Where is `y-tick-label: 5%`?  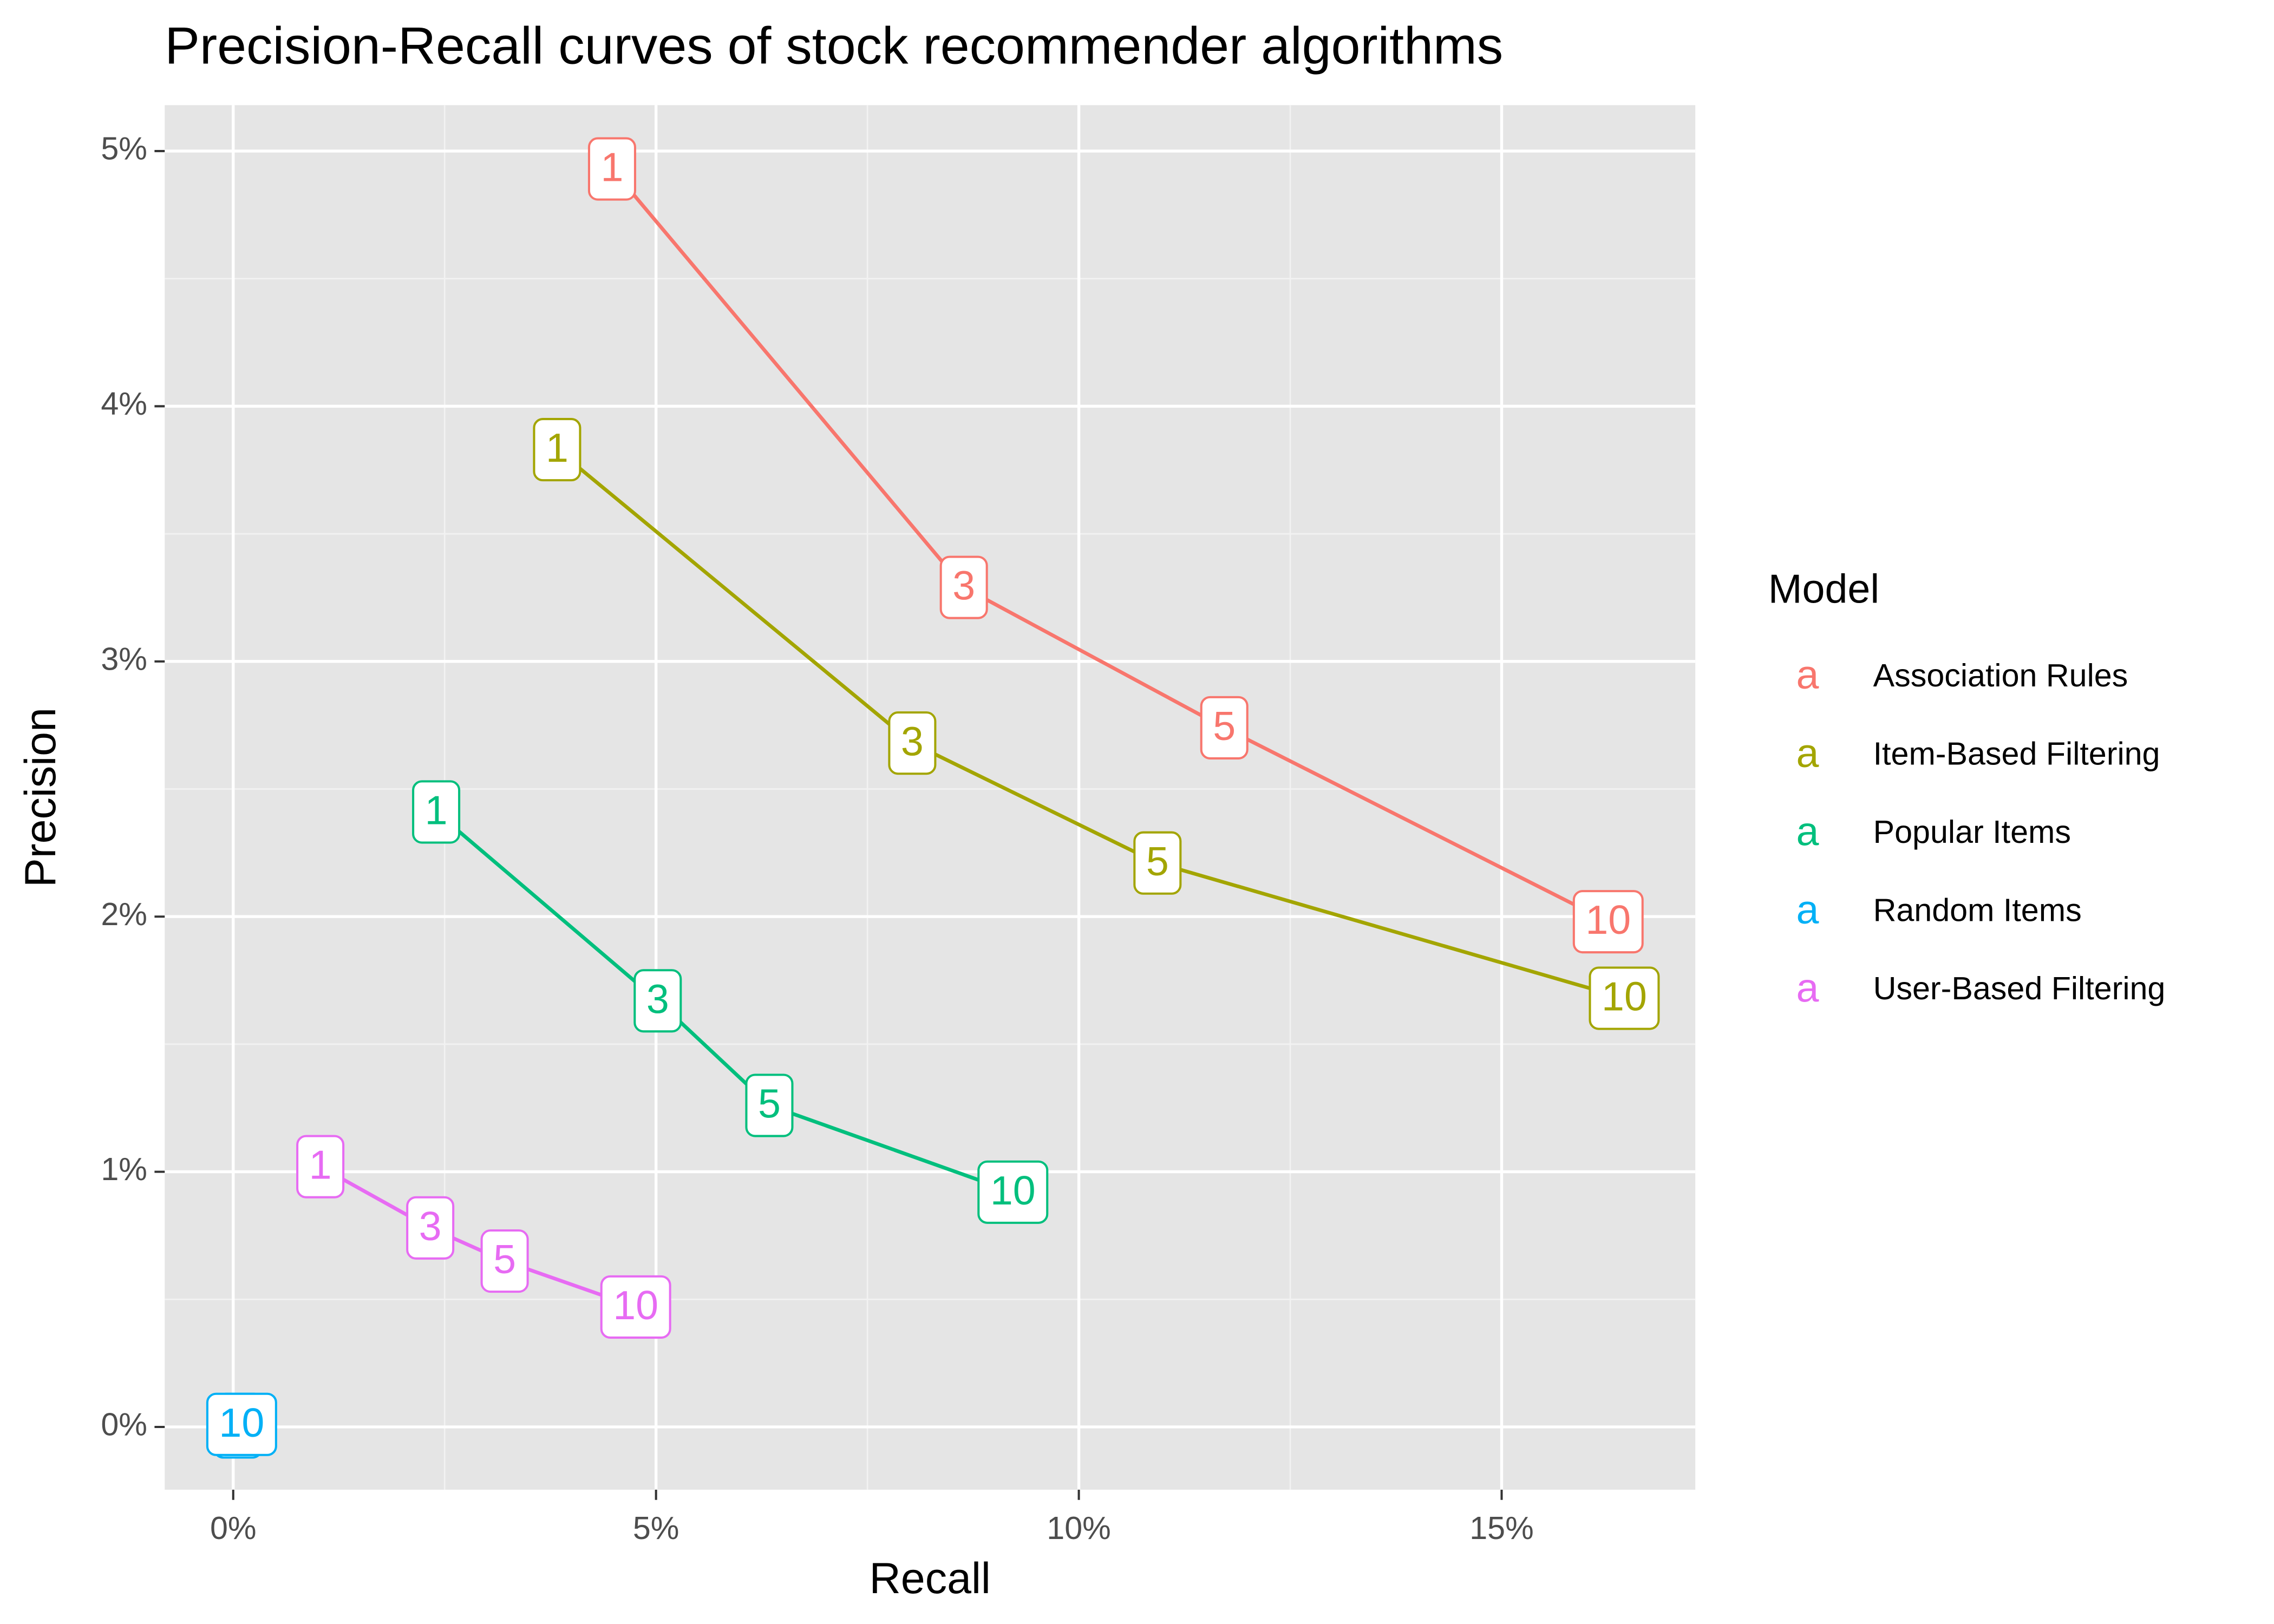 y-tick-label: 5% is located at coordinates (124, 148).